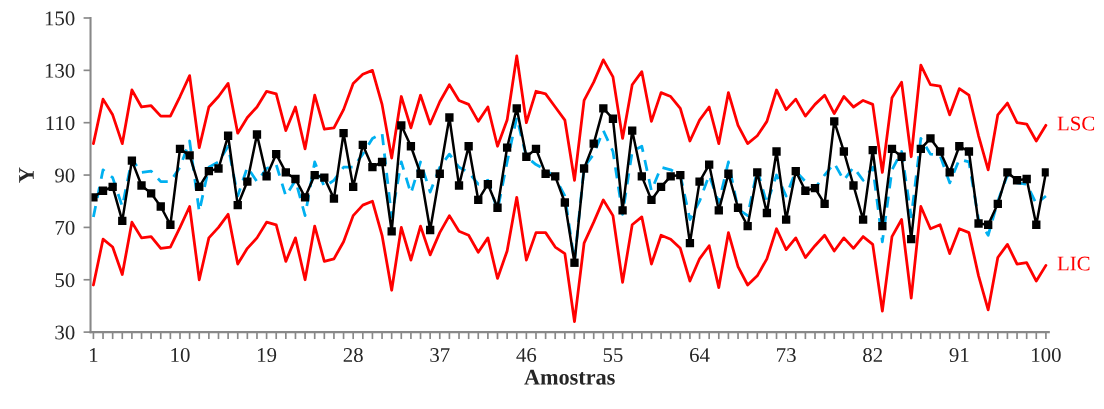 The image size is (1104, 409). Describe the element at coordinates (526, 355) in the screenshot. I see `x-tick-label: 46` at that location.